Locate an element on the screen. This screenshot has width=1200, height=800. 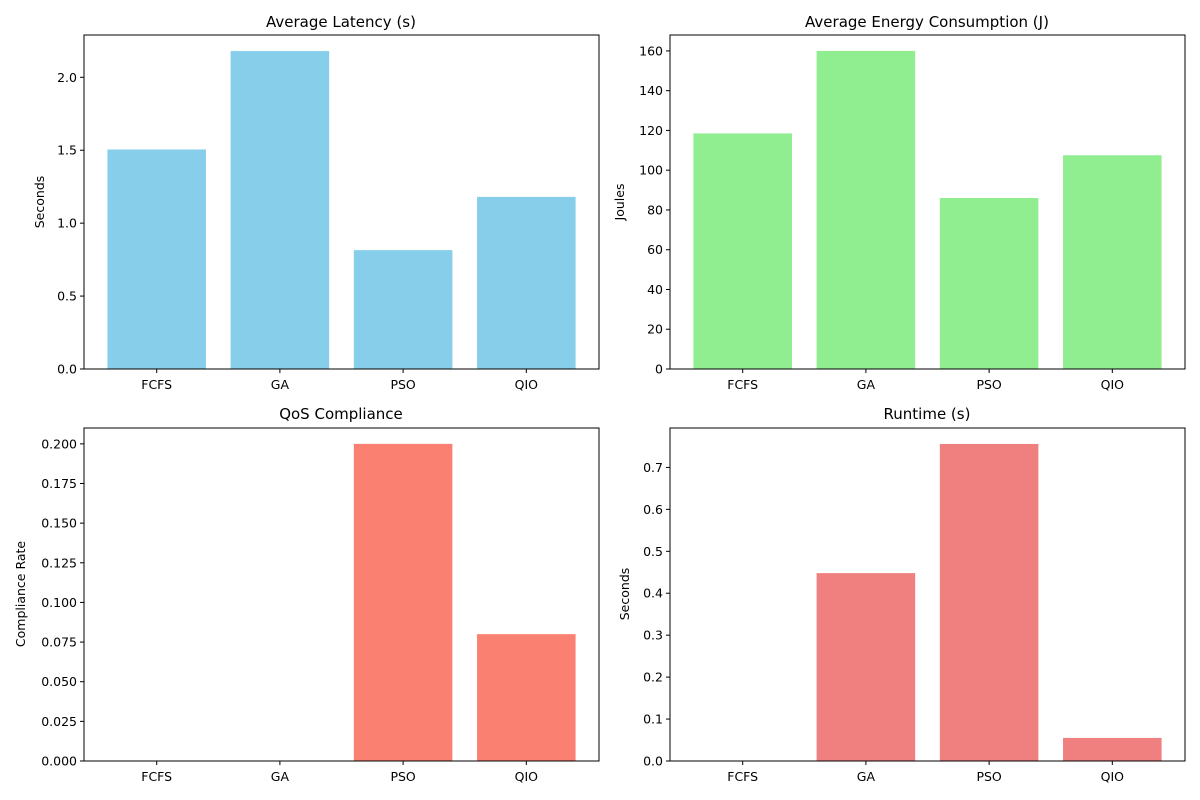
chart-title: QoS Compliance is located at coordinates (341, 414).